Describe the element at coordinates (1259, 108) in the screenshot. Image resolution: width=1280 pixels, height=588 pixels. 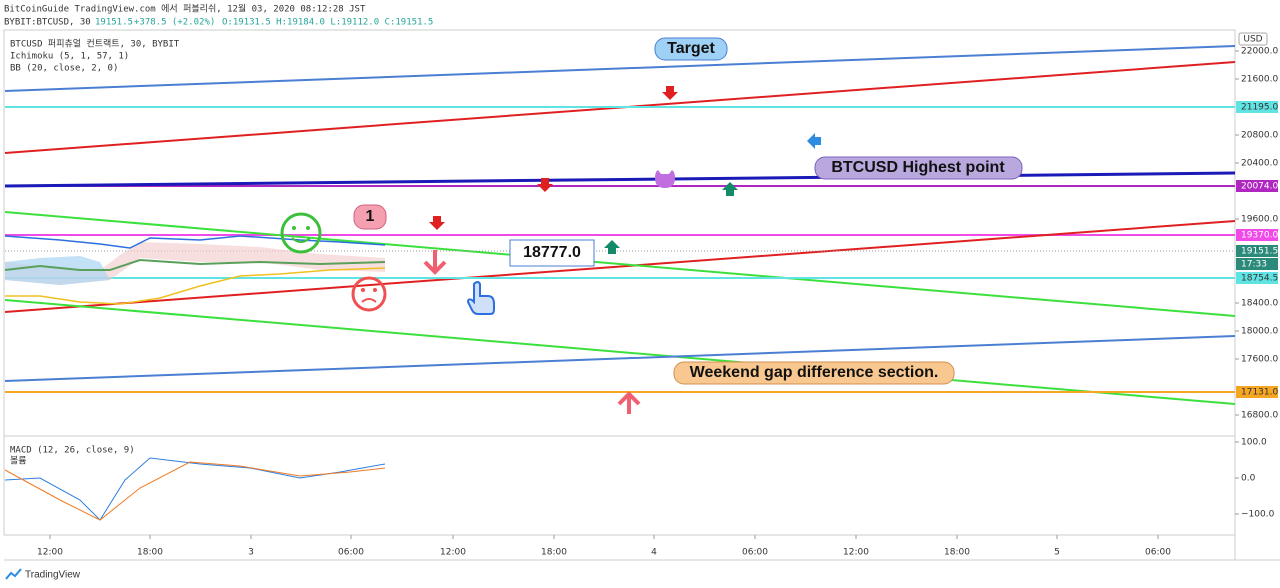
I see `price-badge-label: 21195.0` at that location.